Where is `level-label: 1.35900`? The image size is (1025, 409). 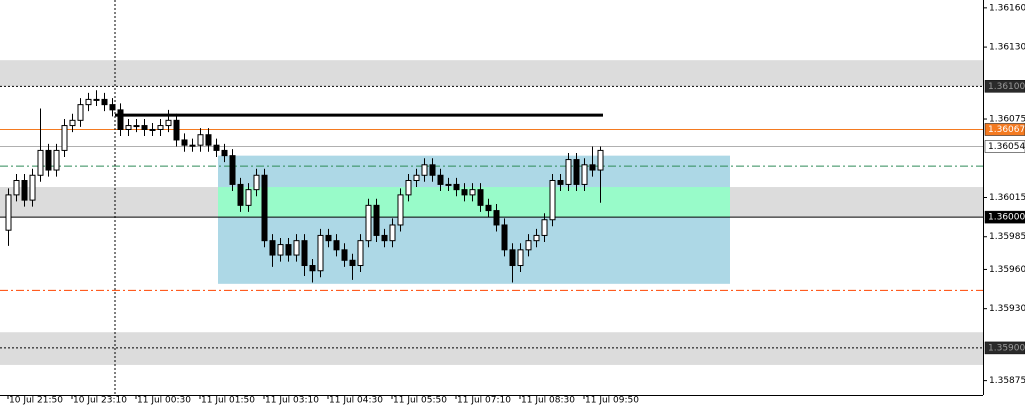
level-label: 1.35900 is located at coordinates (1006, 348).